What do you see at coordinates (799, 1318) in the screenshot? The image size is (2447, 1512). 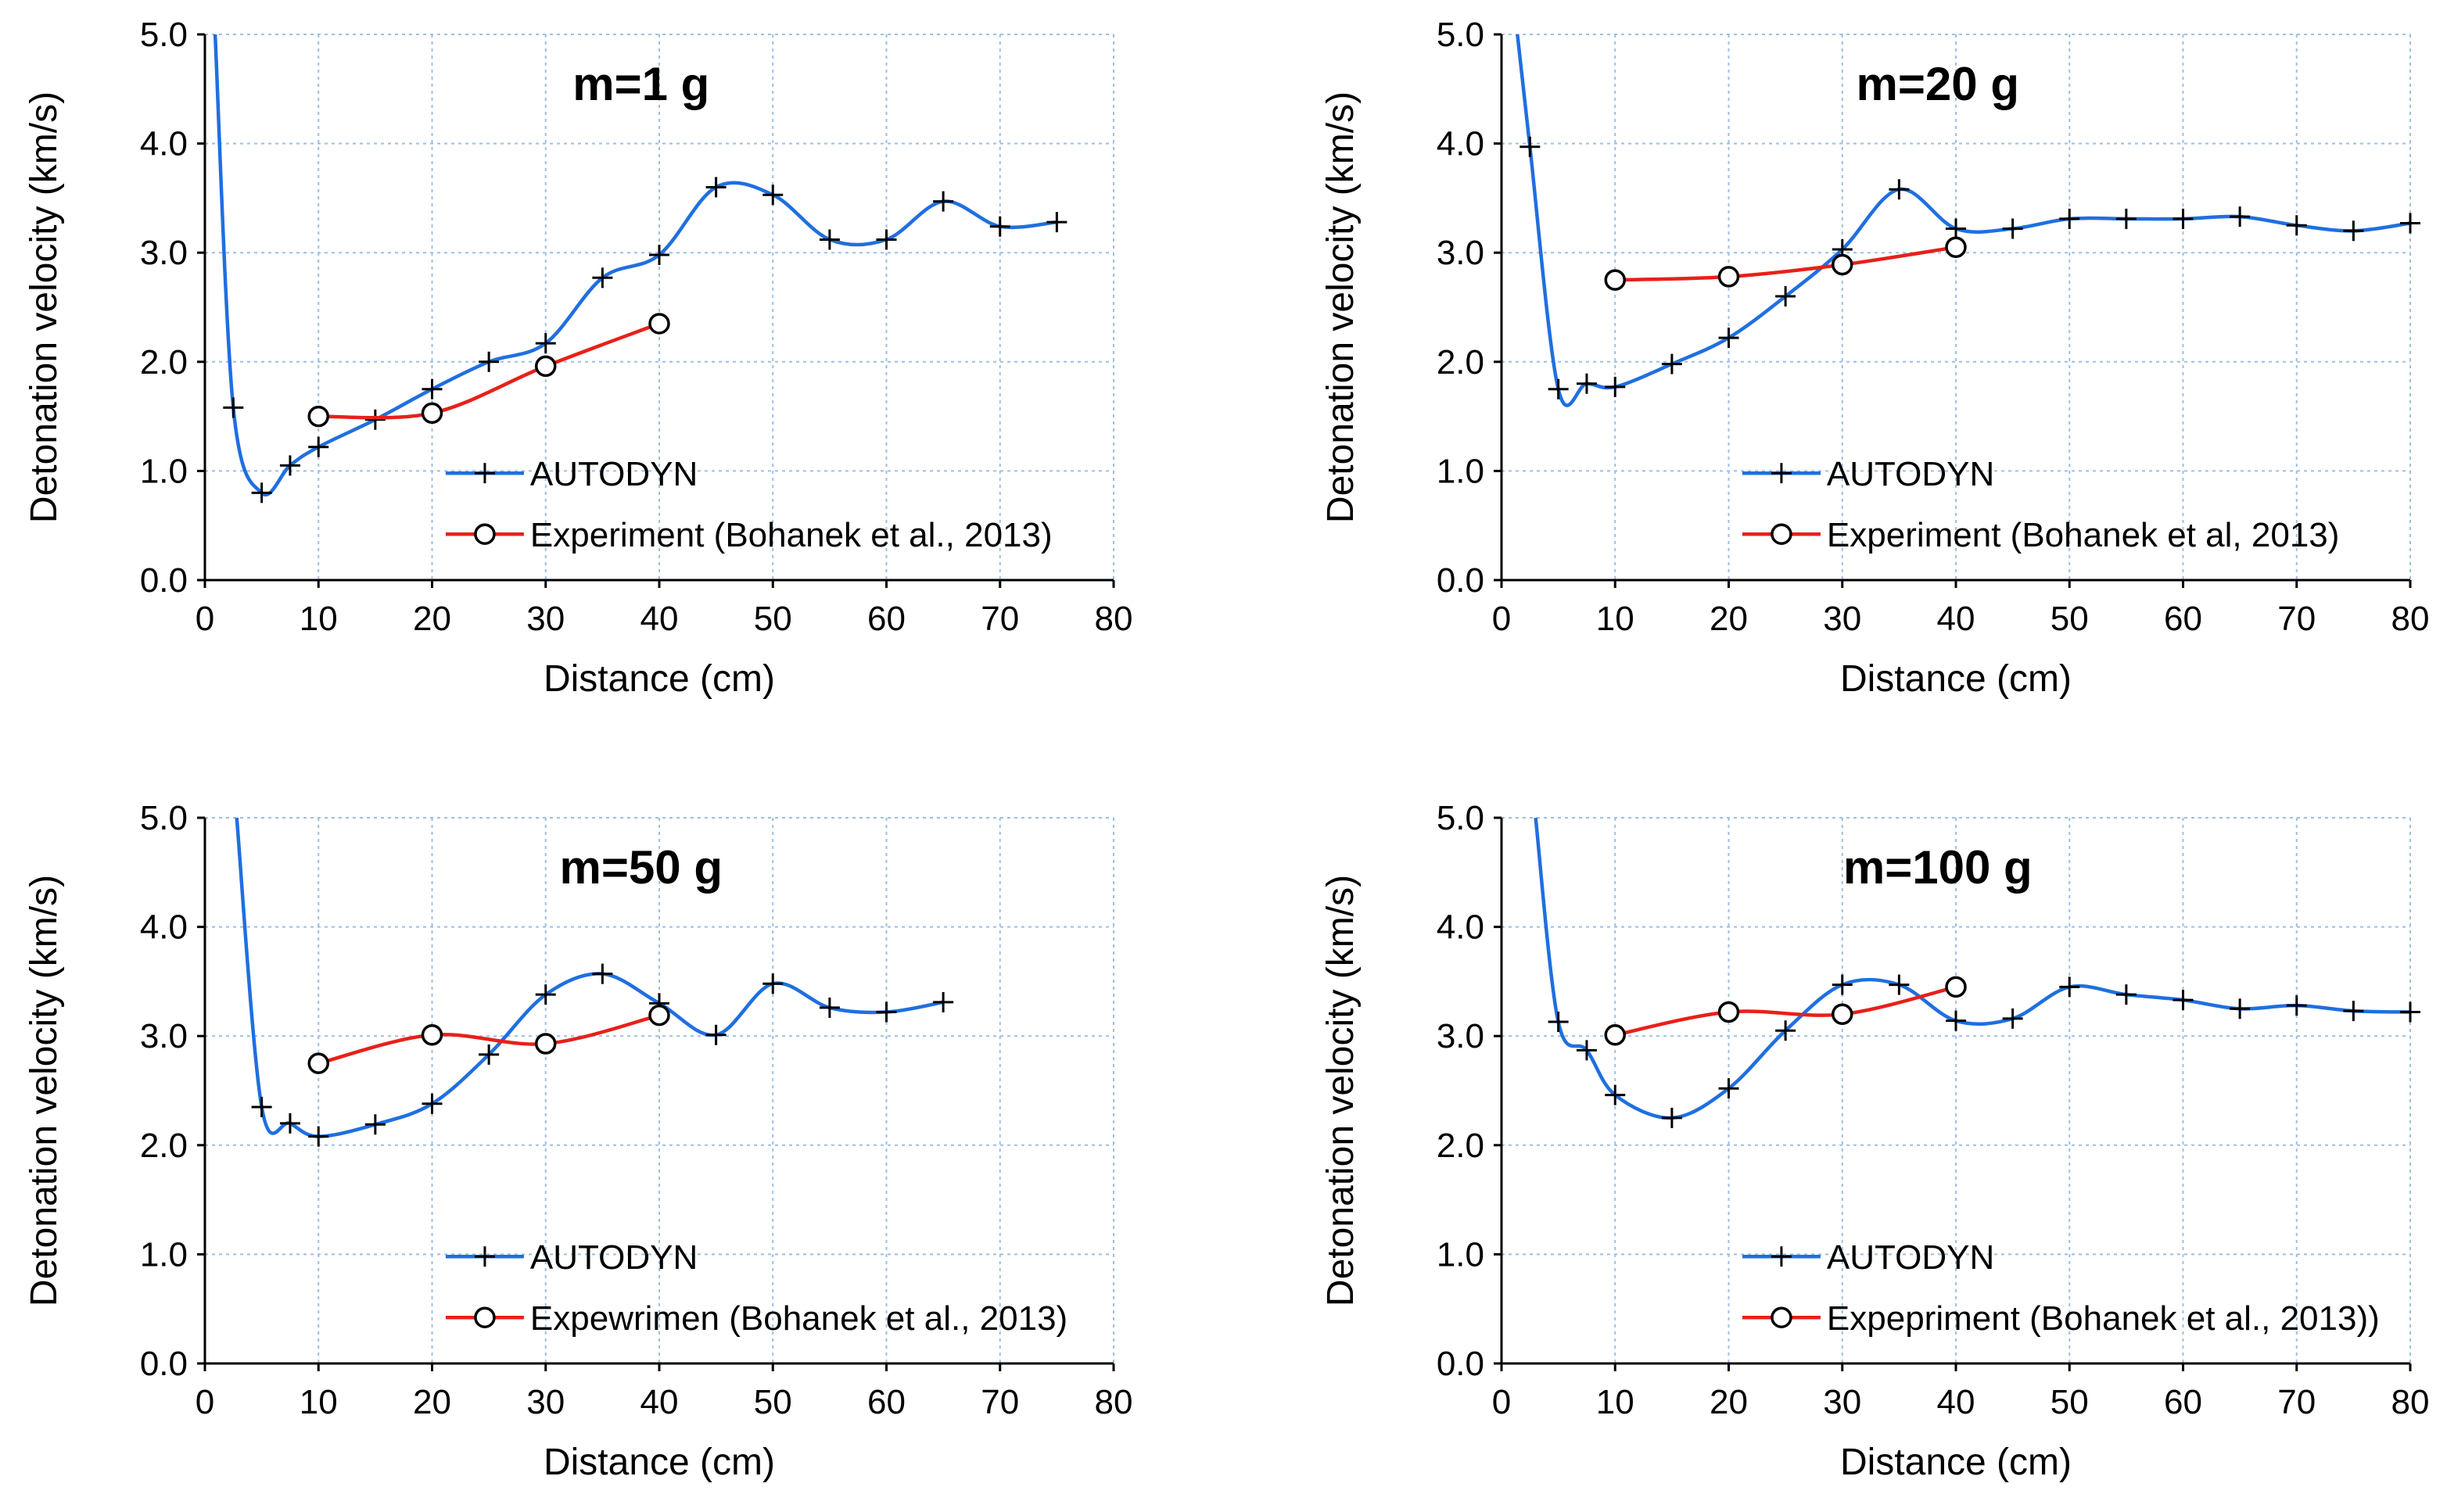 I see `legend-label: Expewrimen (Bohanek et al., 2013)` at bounding box center [799, 1318].